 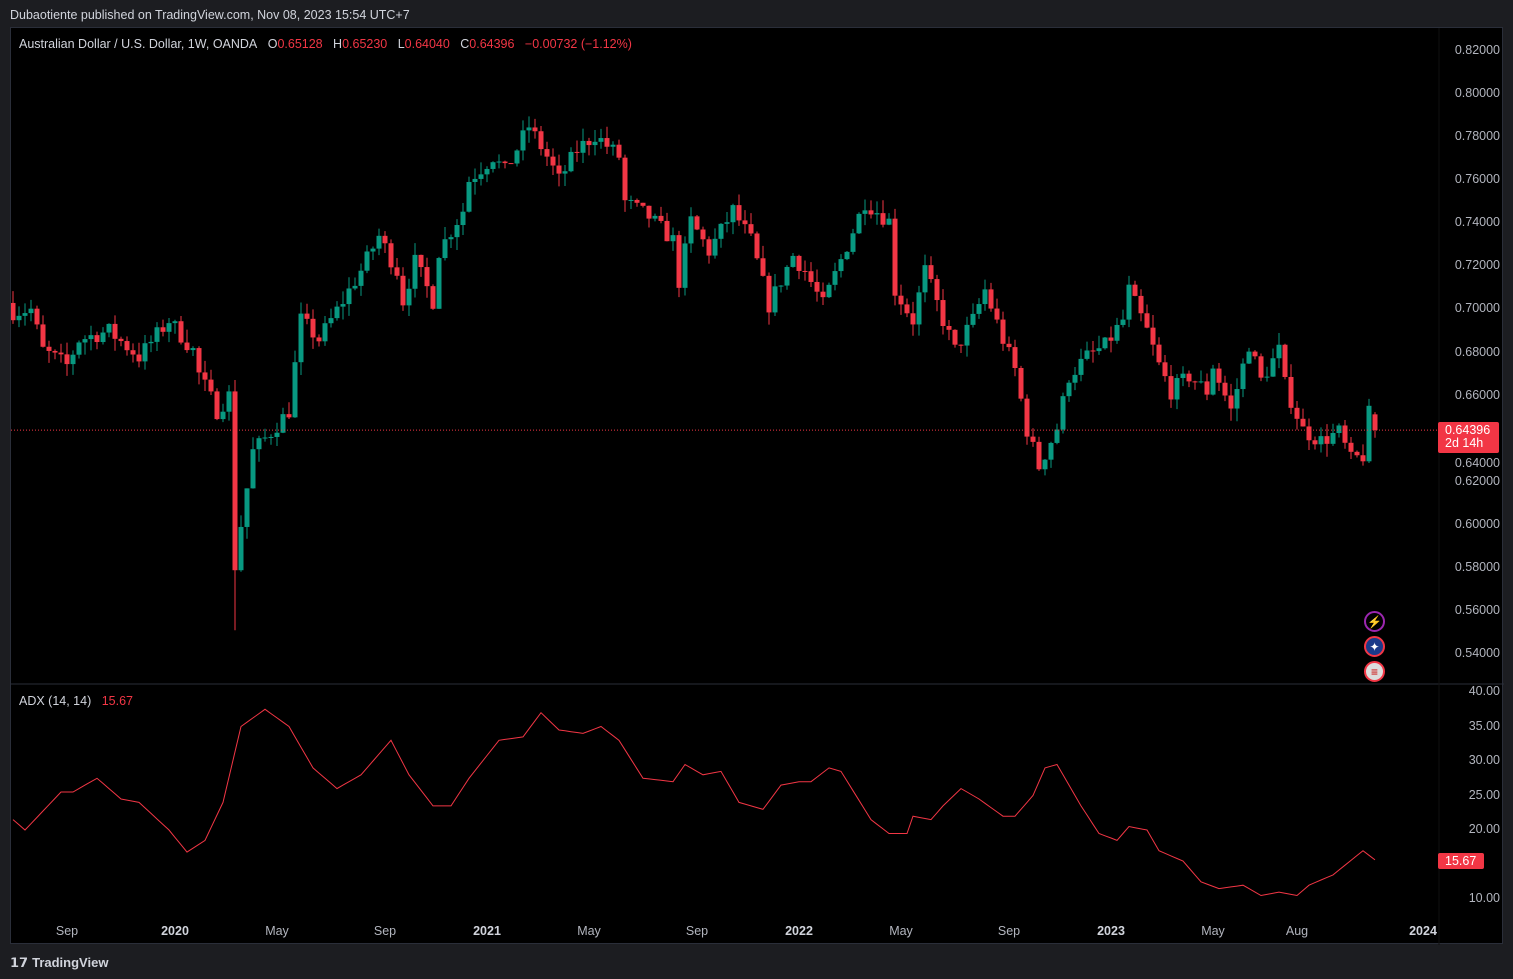 What do you see at coordinates (1477, 136) in the screenshot?
I see `price-tick-label: 0.78000` at bounding box center [1477, 136].